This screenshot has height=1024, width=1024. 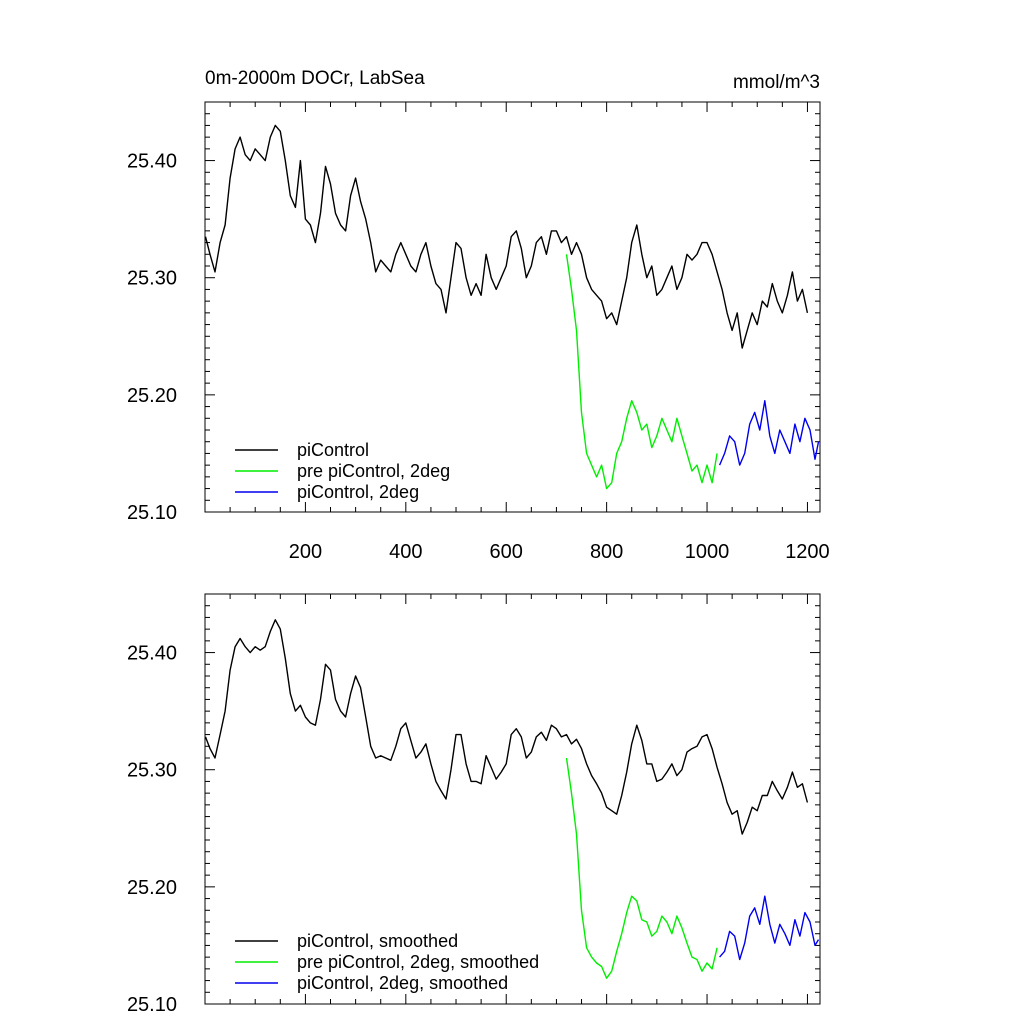 I want to click on x-tick-label: 800, so click(x=606, y=552).